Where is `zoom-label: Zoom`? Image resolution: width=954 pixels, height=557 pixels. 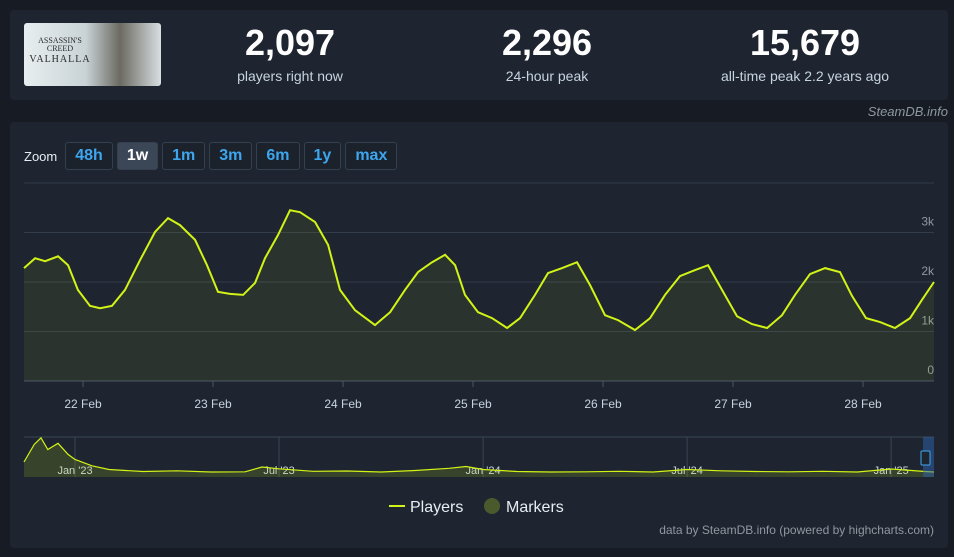 zoom-label: Zoom is located at coordinates (41, 156).